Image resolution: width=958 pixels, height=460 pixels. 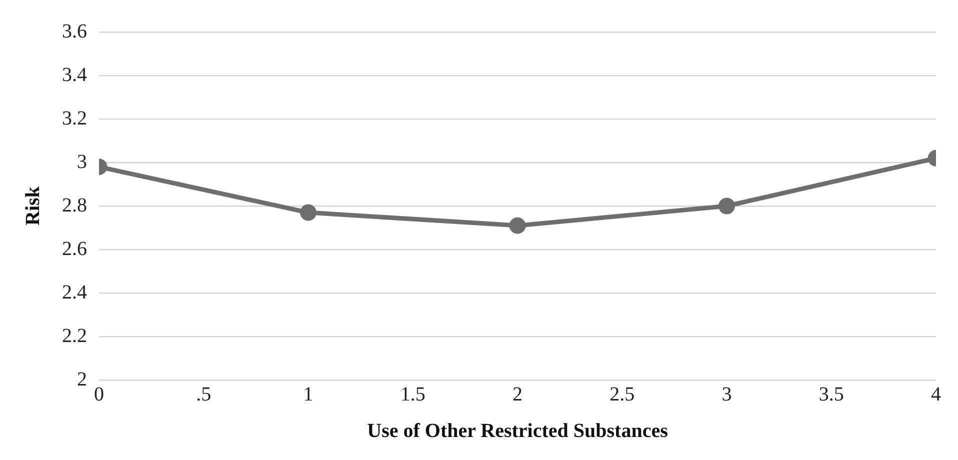 I want to click on x-tick-label: 3.5, so click(x=831, y=394).